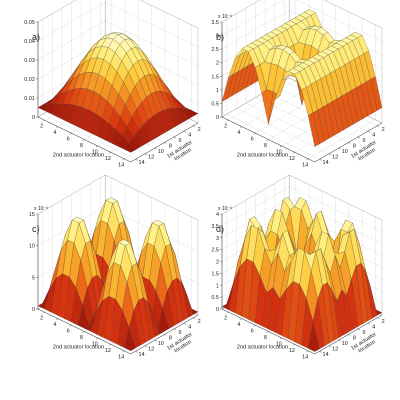 This screenshot has height=400, width=400. Describe the element at coordinates (215, 23) in the screenshot. I see `z-tick-label: 3.5` at that location.